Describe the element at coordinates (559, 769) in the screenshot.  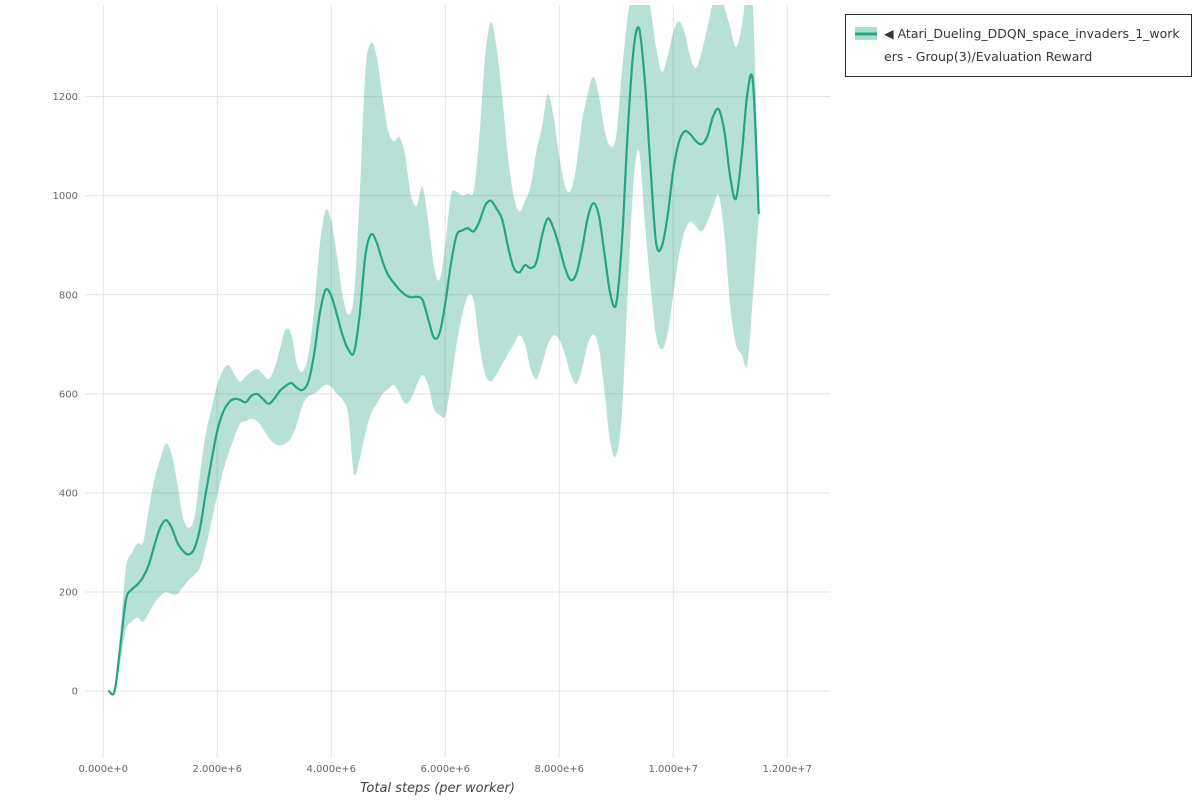
I see `x-tick-label: 8.000e+6` at that location.